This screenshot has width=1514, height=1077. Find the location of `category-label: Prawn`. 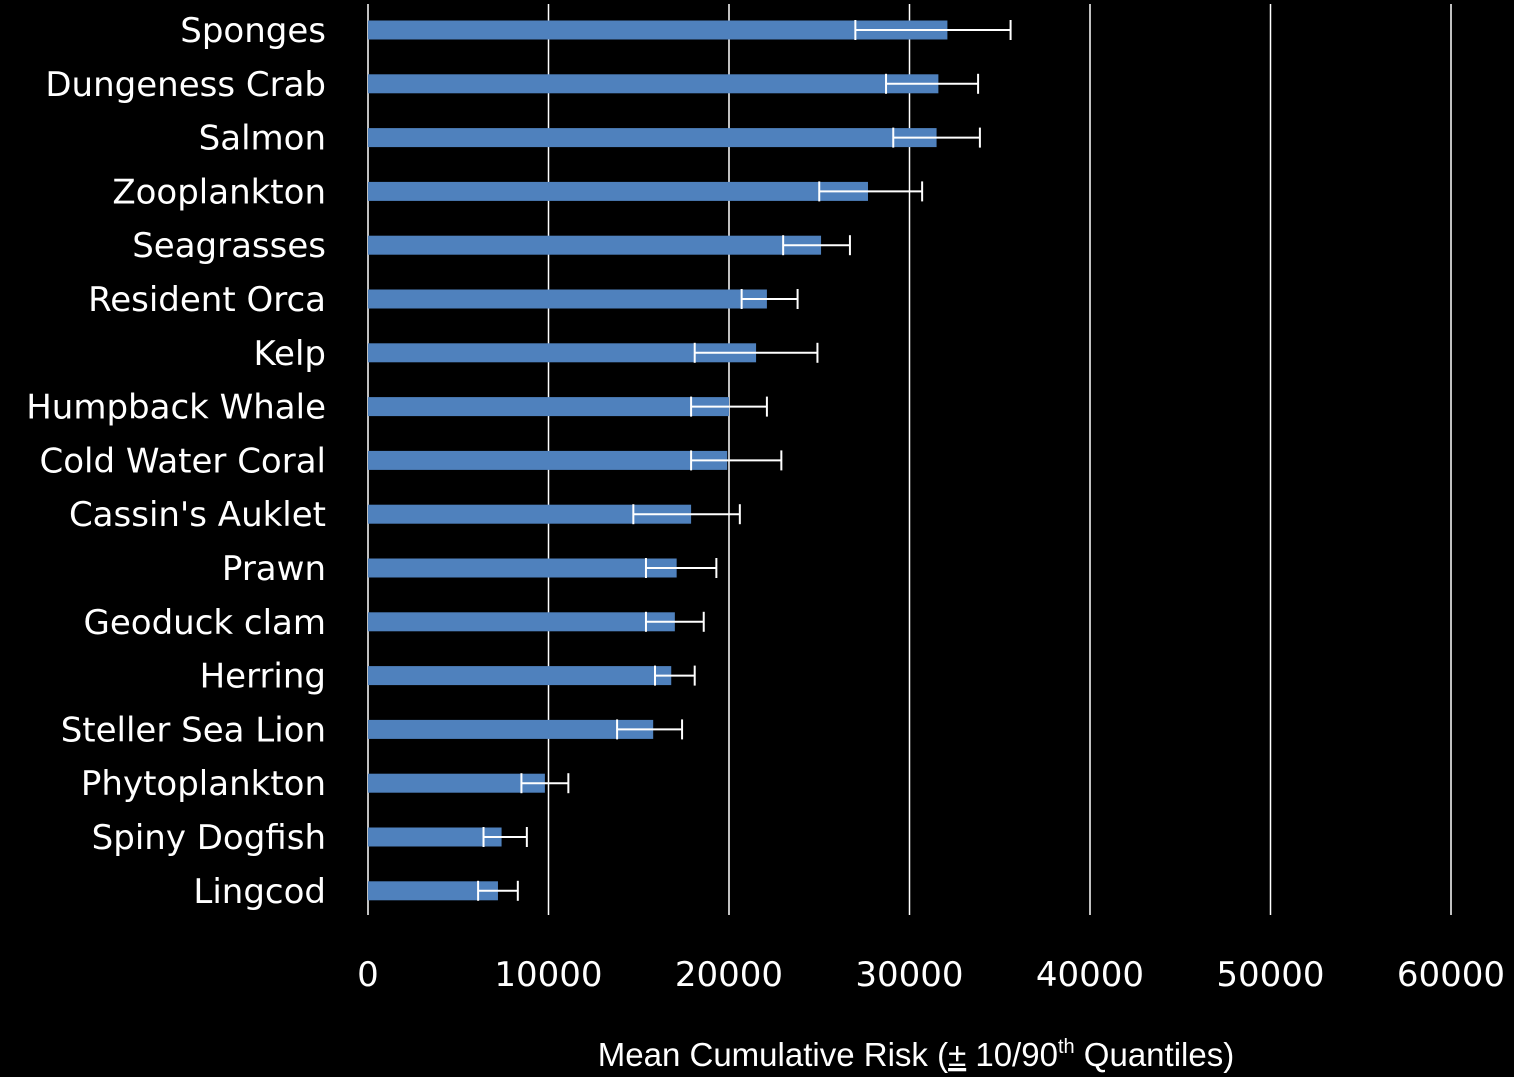

category-label: Prawn is located at coordinates (274, 569).